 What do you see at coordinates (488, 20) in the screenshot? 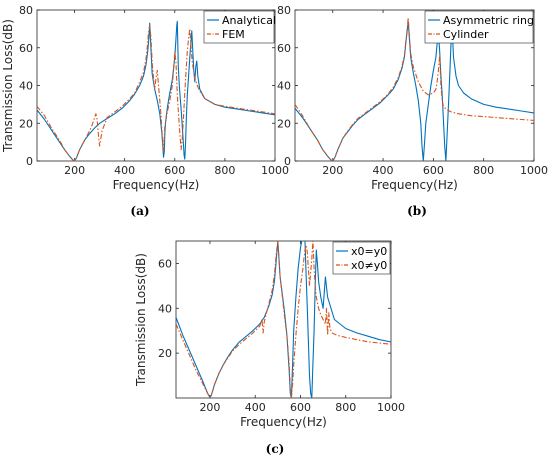
I see `legend-label: Asymmetric ring` at bounding box center [488, 20].